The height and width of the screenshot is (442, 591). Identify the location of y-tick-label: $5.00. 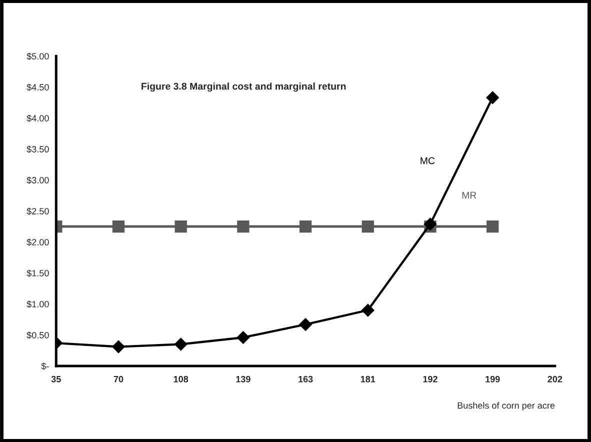
(37, 56).